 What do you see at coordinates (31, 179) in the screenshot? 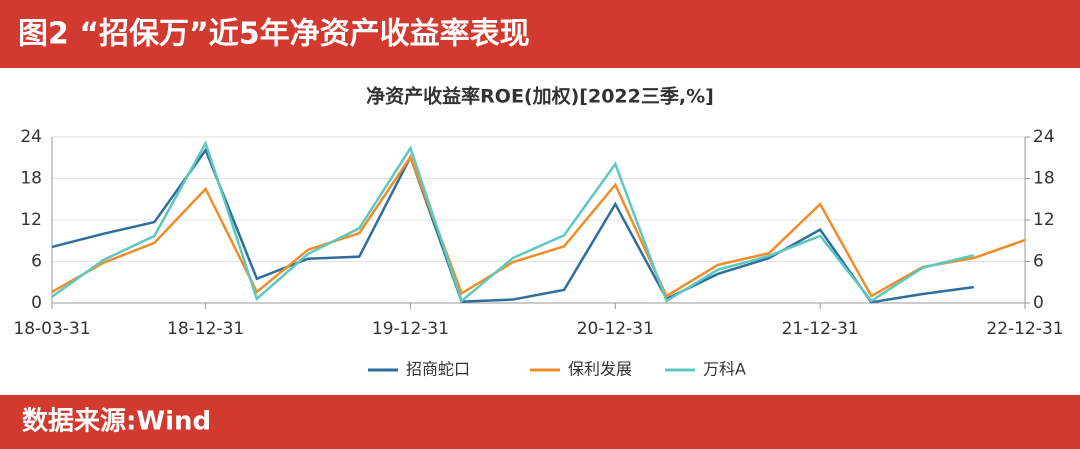
I see `y-tick-label: 18` at bounding box center [31, 179].